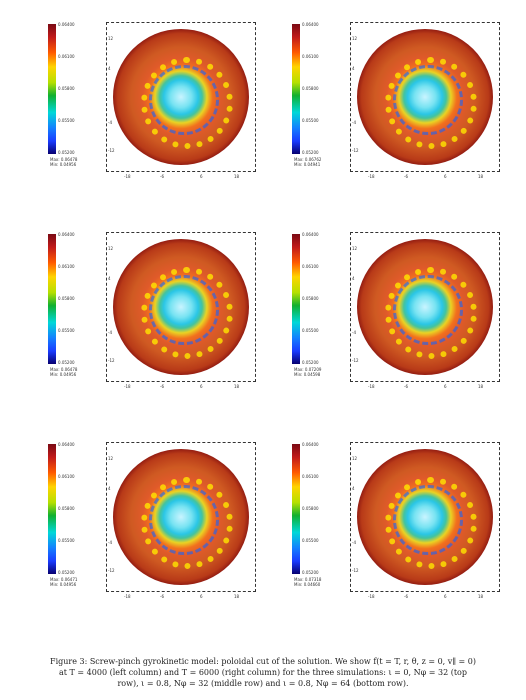 Image resolution: width=526 pixels, height=700 pixels. What do you see at coordinates (307, 162) in the screenshot?
I see `max-min-readout: Max: 0.06762 Min: 0.04941` at bounding box center [307, 162].